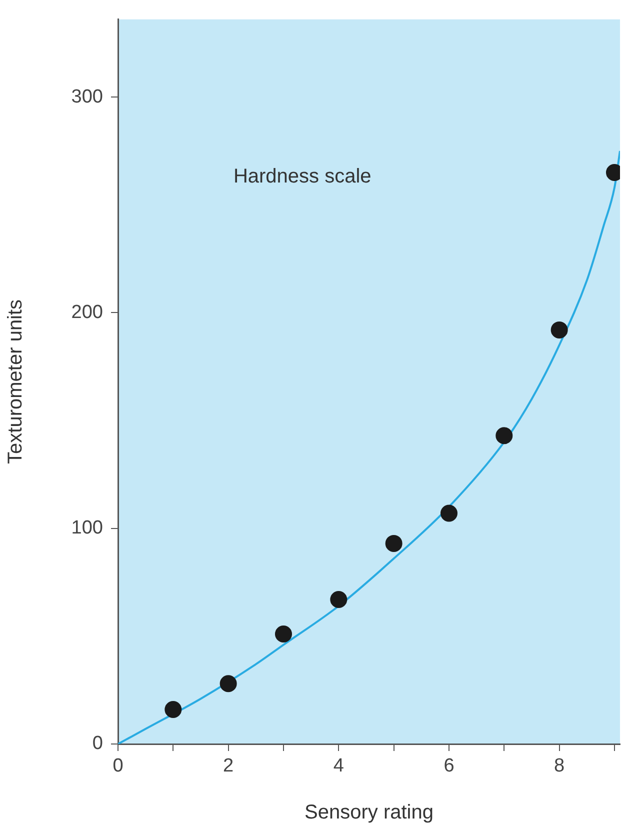  What do you see at coordinates (97, 743) in the screenshot?
I see `y-tick-label: 0` at bounding box center [97, 743].